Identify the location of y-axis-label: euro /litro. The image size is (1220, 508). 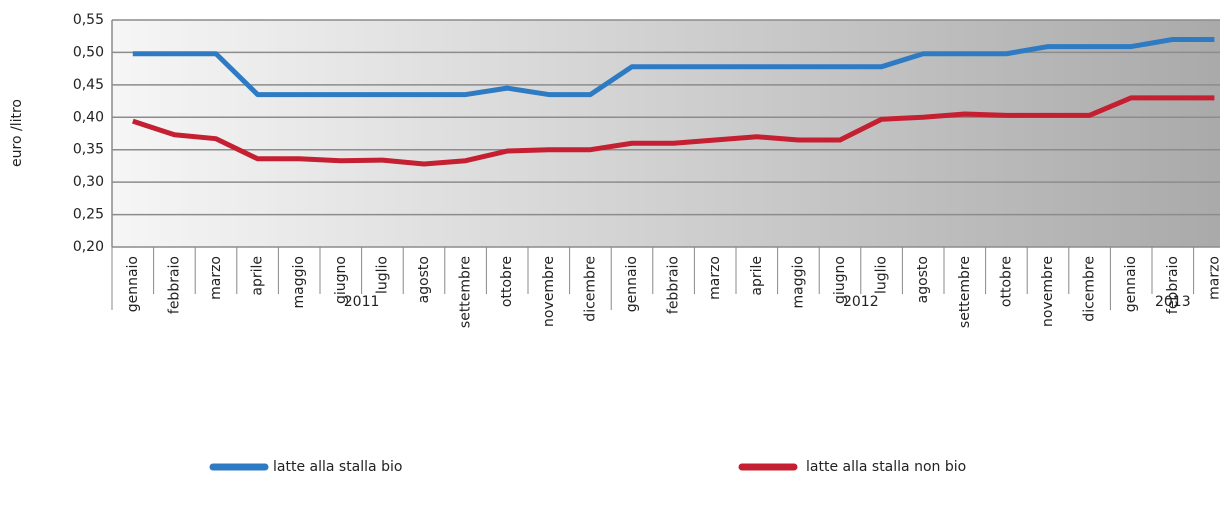
(17, 133).